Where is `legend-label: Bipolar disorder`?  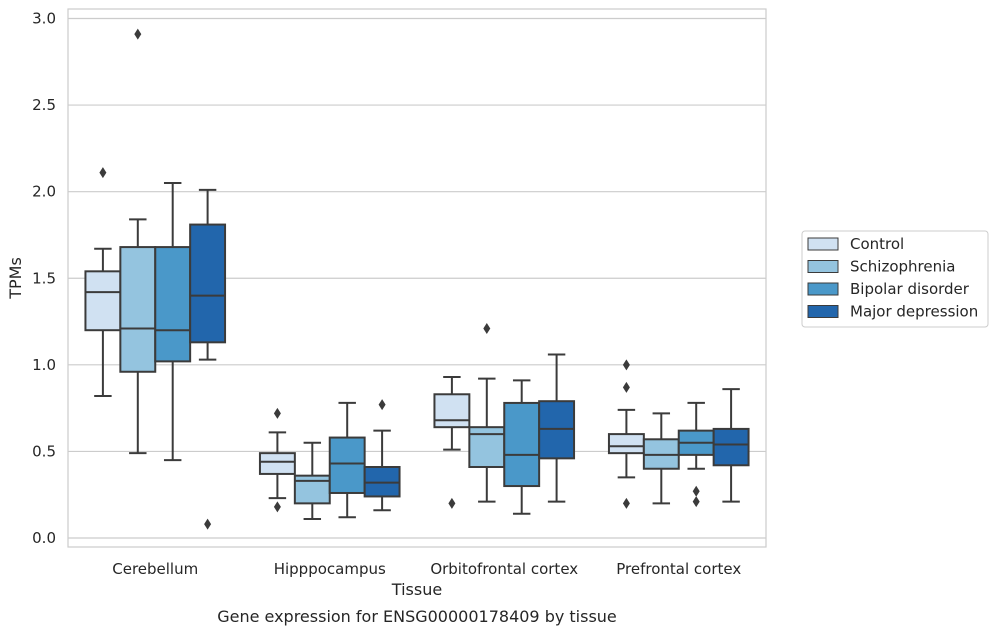 legend-label: Bipolar disorder is located at coordinates (910, 289).